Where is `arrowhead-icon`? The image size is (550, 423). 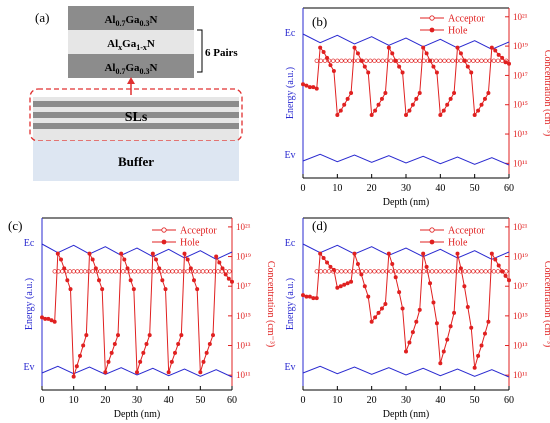
arrowhead-icon is located at coordinates (131, 80).